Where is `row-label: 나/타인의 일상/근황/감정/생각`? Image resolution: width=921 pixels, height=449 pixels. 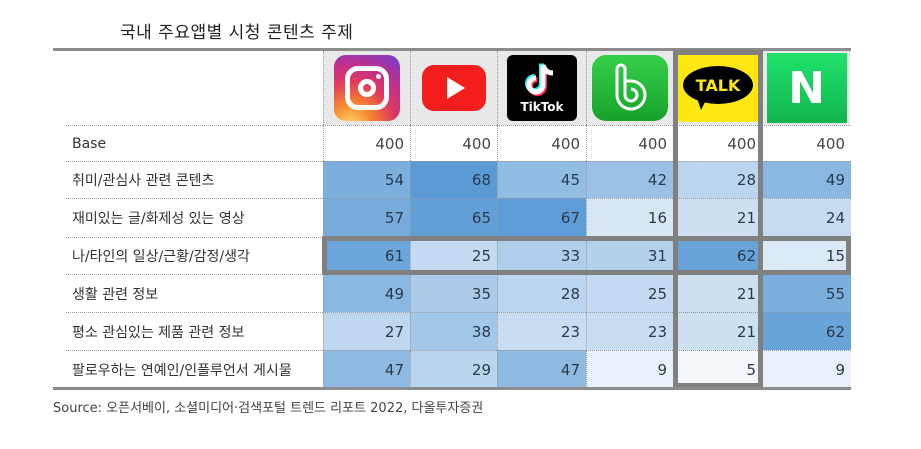
row-label: 나/타인의 일상/근황/감정/생각 is located at coordinates (194, 255).